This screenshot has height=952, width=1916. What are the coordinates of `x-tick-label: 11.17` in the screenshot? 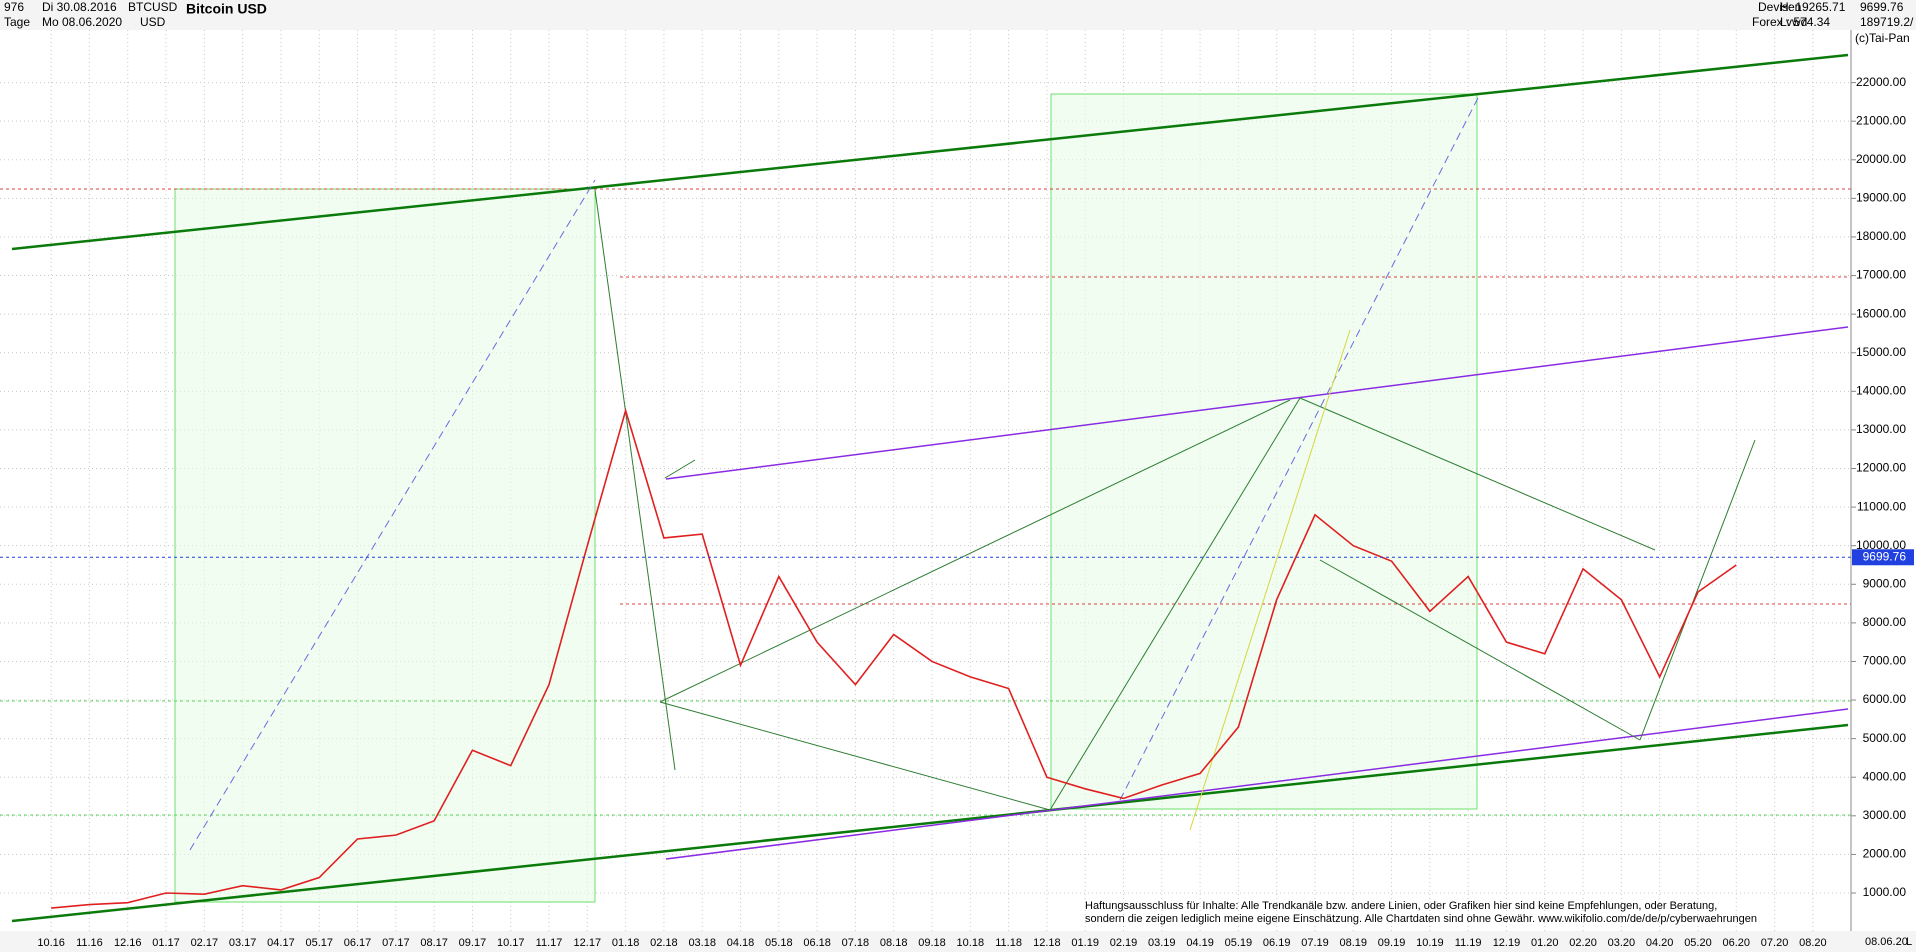 It's located at (549, 943).